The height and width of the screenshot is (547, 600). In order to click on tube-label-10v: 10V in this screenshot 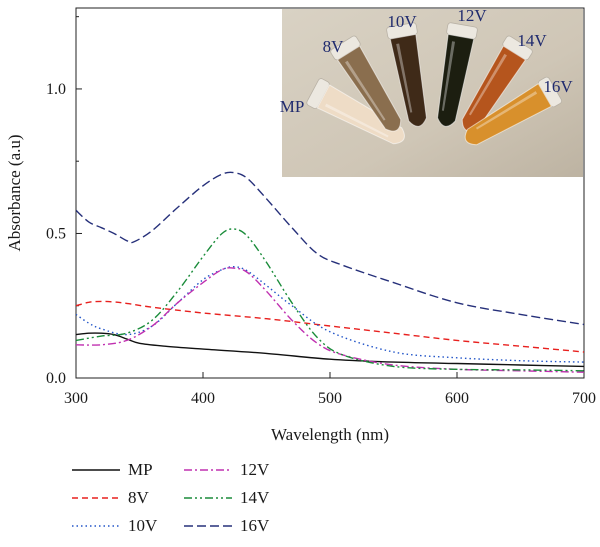, I will do `click(402, 21)`.